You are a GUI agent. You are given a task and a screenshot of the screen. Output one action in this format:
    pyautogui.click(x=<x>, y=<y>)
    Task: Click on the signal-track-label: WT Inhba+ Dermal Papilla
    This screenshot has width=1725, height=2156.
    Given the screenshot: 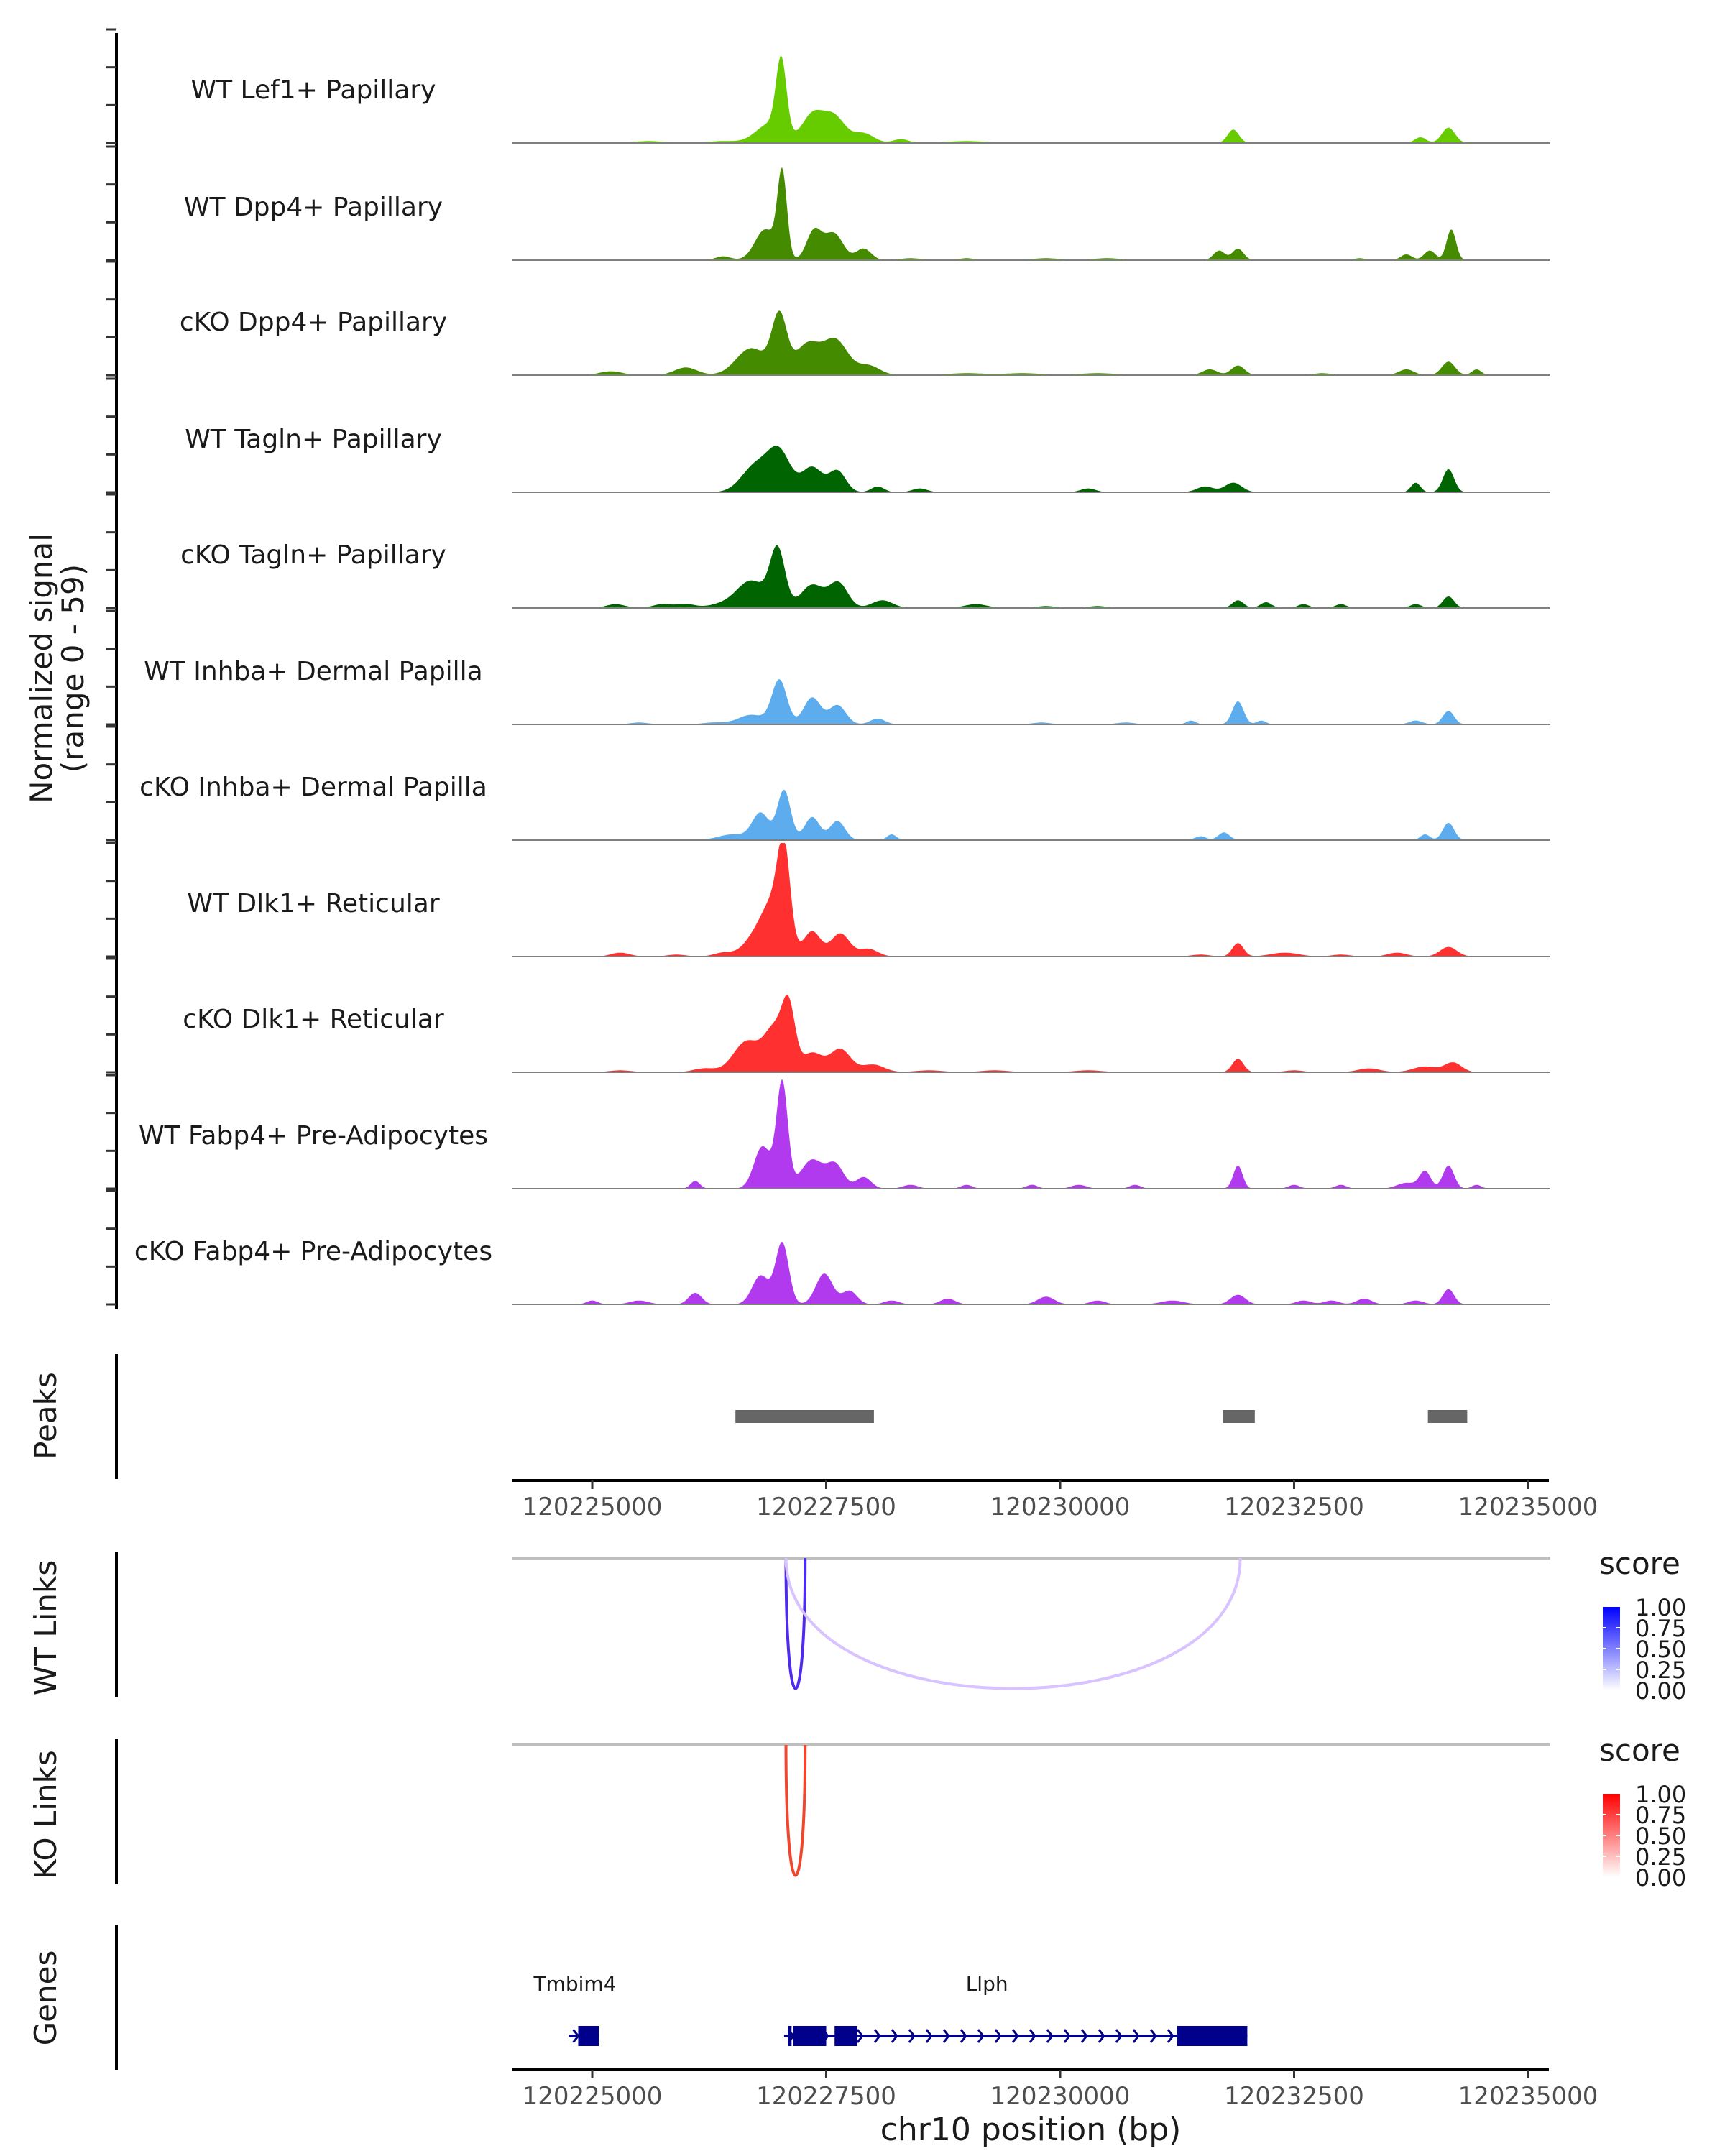 What is the action you would take?
    pyautogui.click(x=313, y=671)
    